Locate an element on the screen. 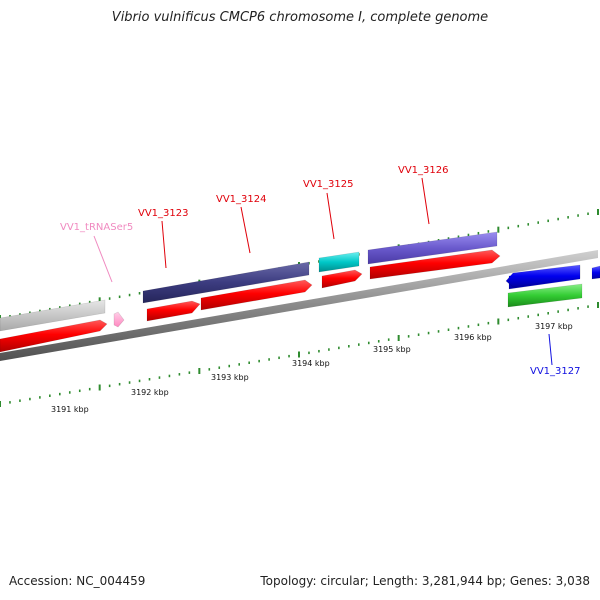  kbp-label-3193: 3193 kbp is located at coordinates (230, 377).